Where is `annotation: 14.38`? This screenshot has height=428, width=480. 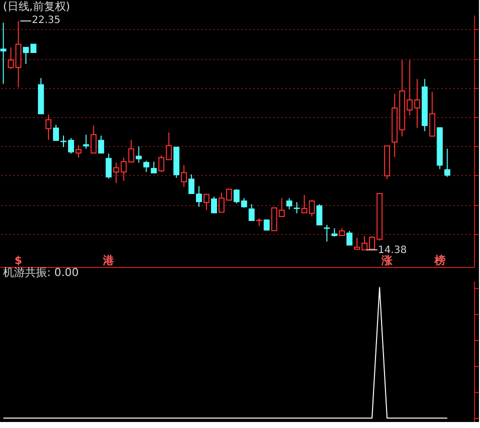
annotation: 14.38 is located at coordinates (392, 250).